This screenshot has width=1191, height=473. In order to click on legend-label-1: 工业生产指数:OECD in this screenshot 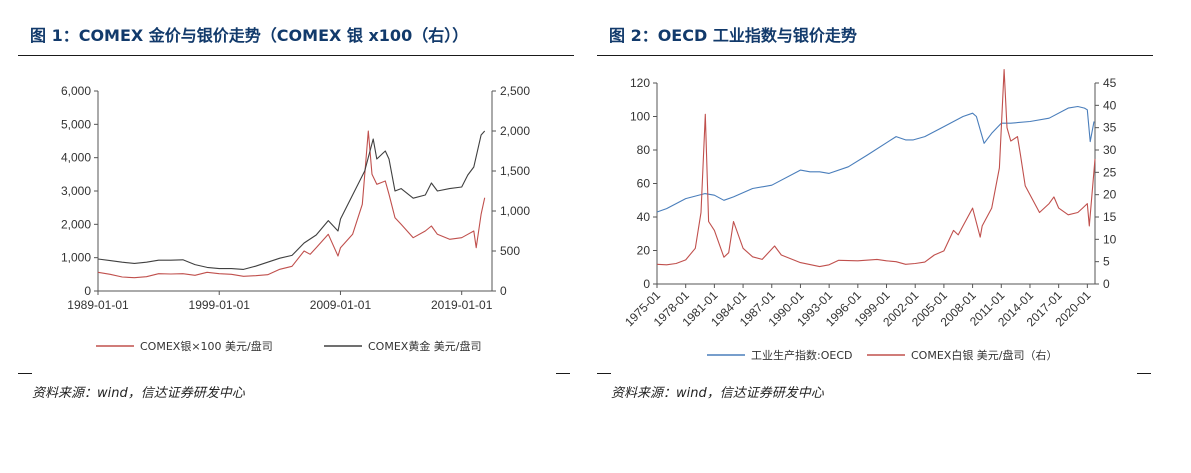, I will do `click(801, 355)`.